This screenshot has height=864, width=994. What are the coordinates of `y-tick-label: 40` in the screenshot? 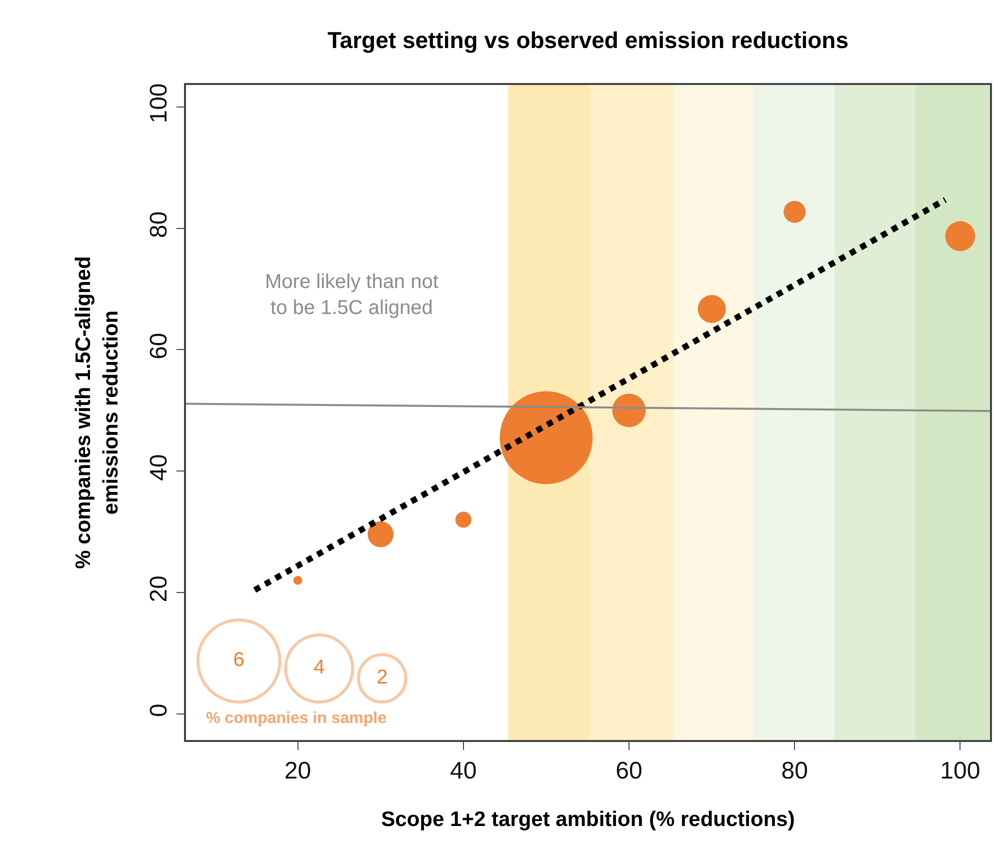 It's located at (159, 467).